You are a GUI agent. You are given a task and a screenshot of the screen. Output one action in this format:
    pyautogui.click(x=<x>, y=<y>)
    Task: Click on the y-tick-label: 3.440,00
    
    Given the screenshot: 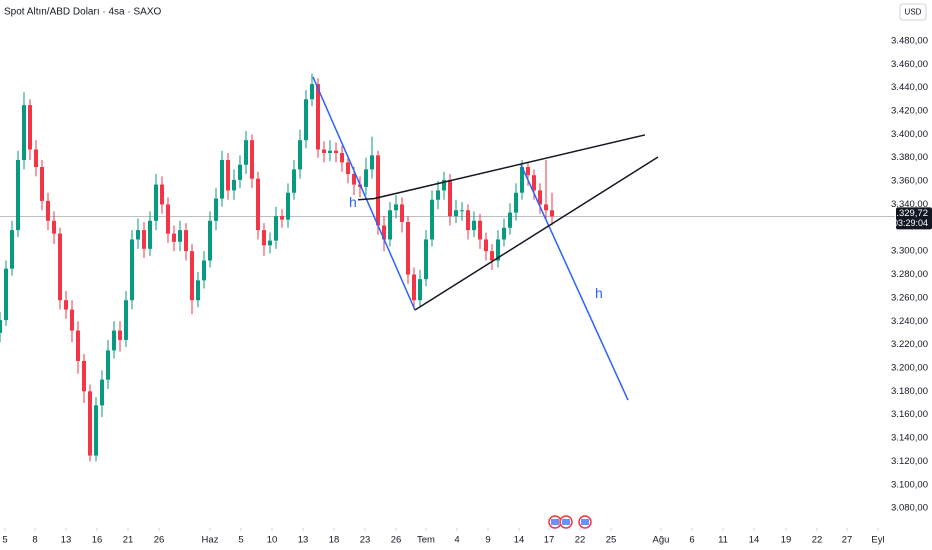 What is the action you would take?
    pyautogui.click(x=909, y=87)
    